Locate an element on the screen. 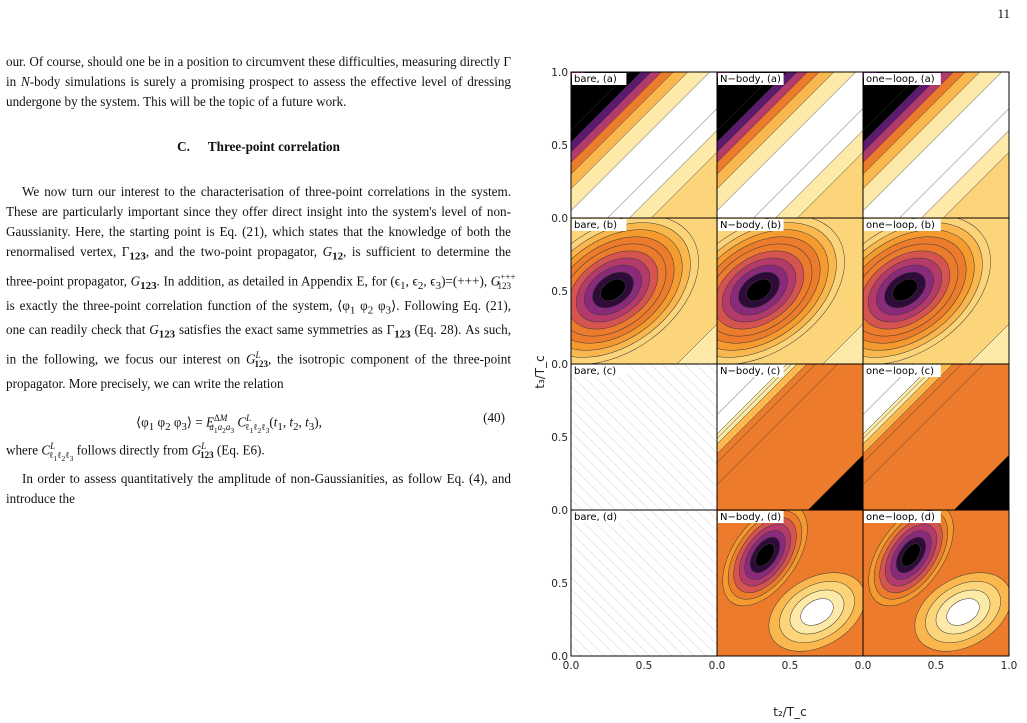 Image resolution: width=1027 pixels, height=723 pixels. x-tick-label: 1.0 is located at coordinates (1009, 666).